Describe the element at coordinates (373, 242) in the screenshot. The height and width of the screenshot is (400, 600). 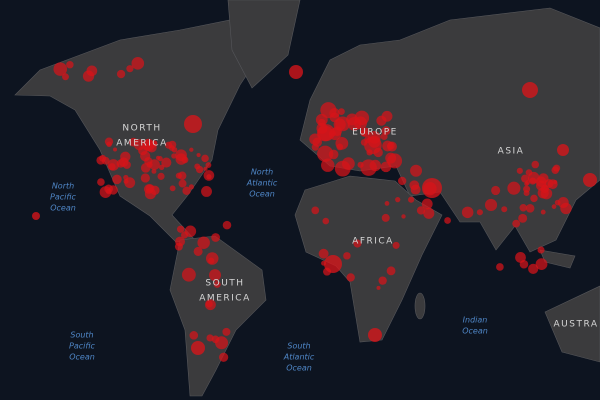
I see `continent-label: AFRICA` at that location.